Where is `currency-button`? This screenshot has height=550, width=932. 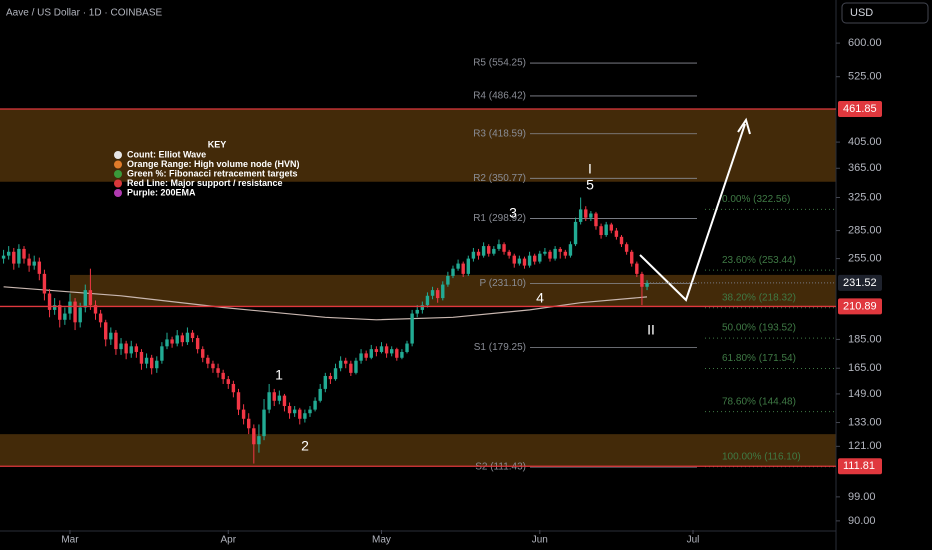
currency-button is located at coordinates (885, 13).